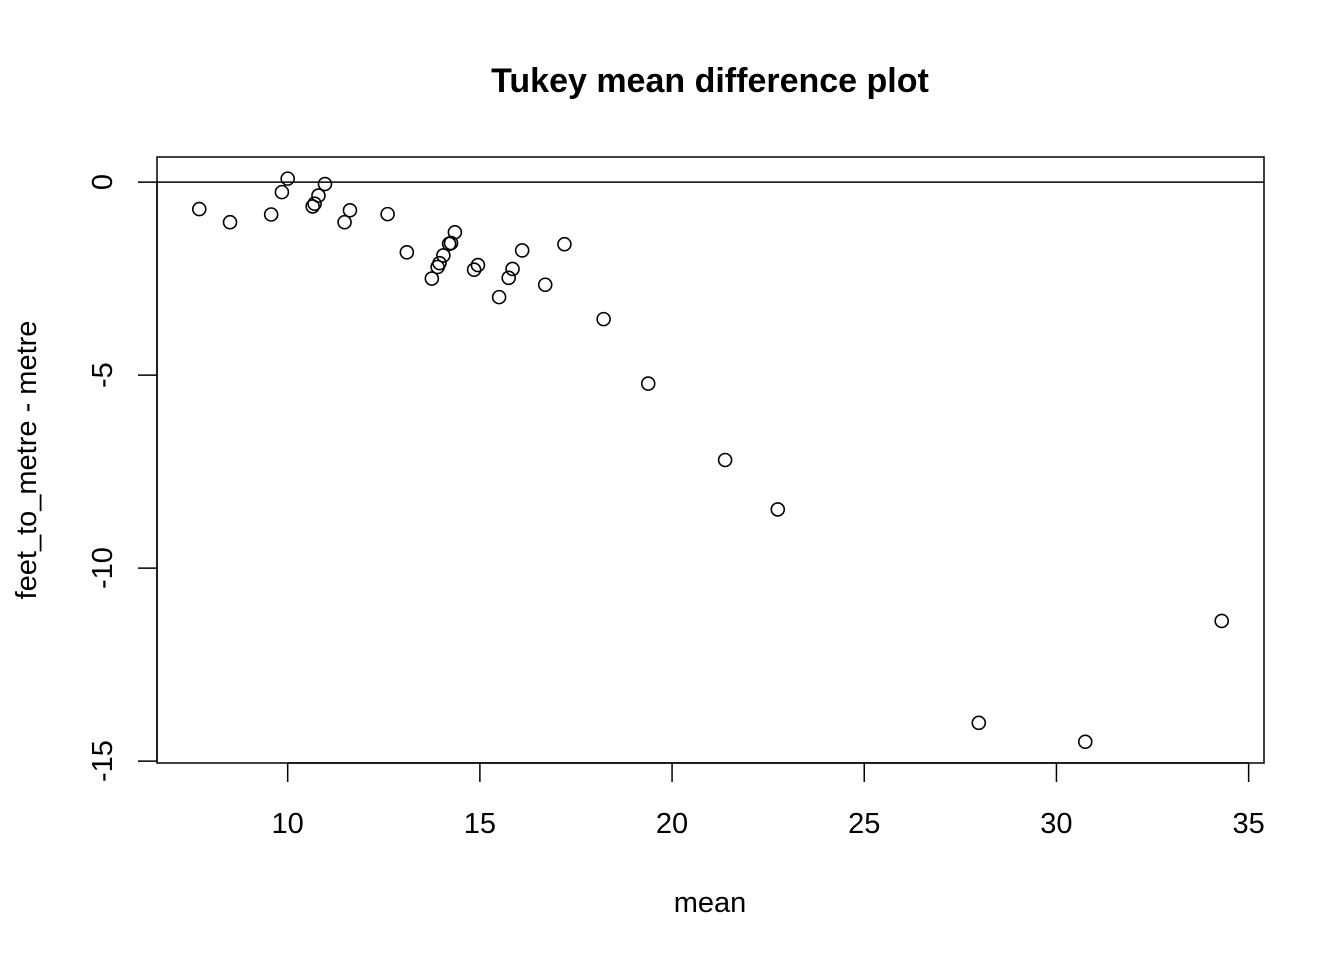 The height and width of the screenshot is (960, 1344). I want to click on x-axis: 10 15 20 25 30 35, so click(768, 801).